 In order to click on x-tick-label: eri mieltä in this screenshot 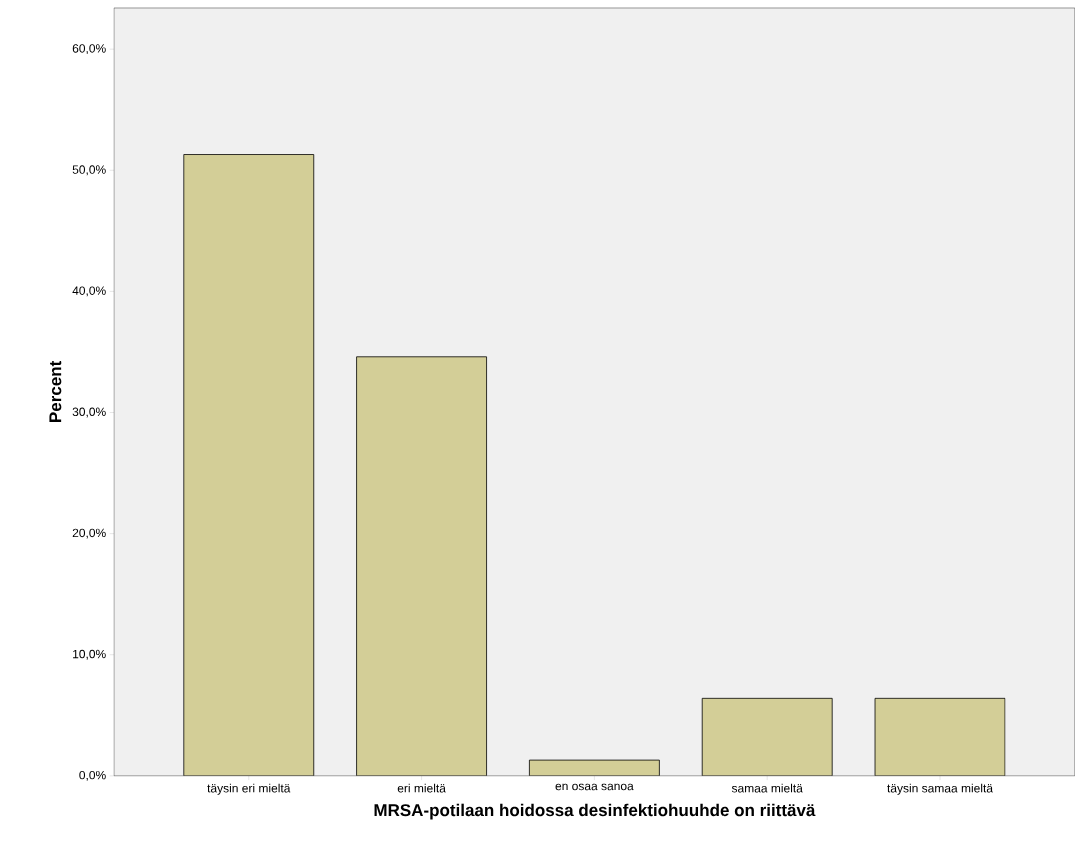, I will do `click(421, 788)`.